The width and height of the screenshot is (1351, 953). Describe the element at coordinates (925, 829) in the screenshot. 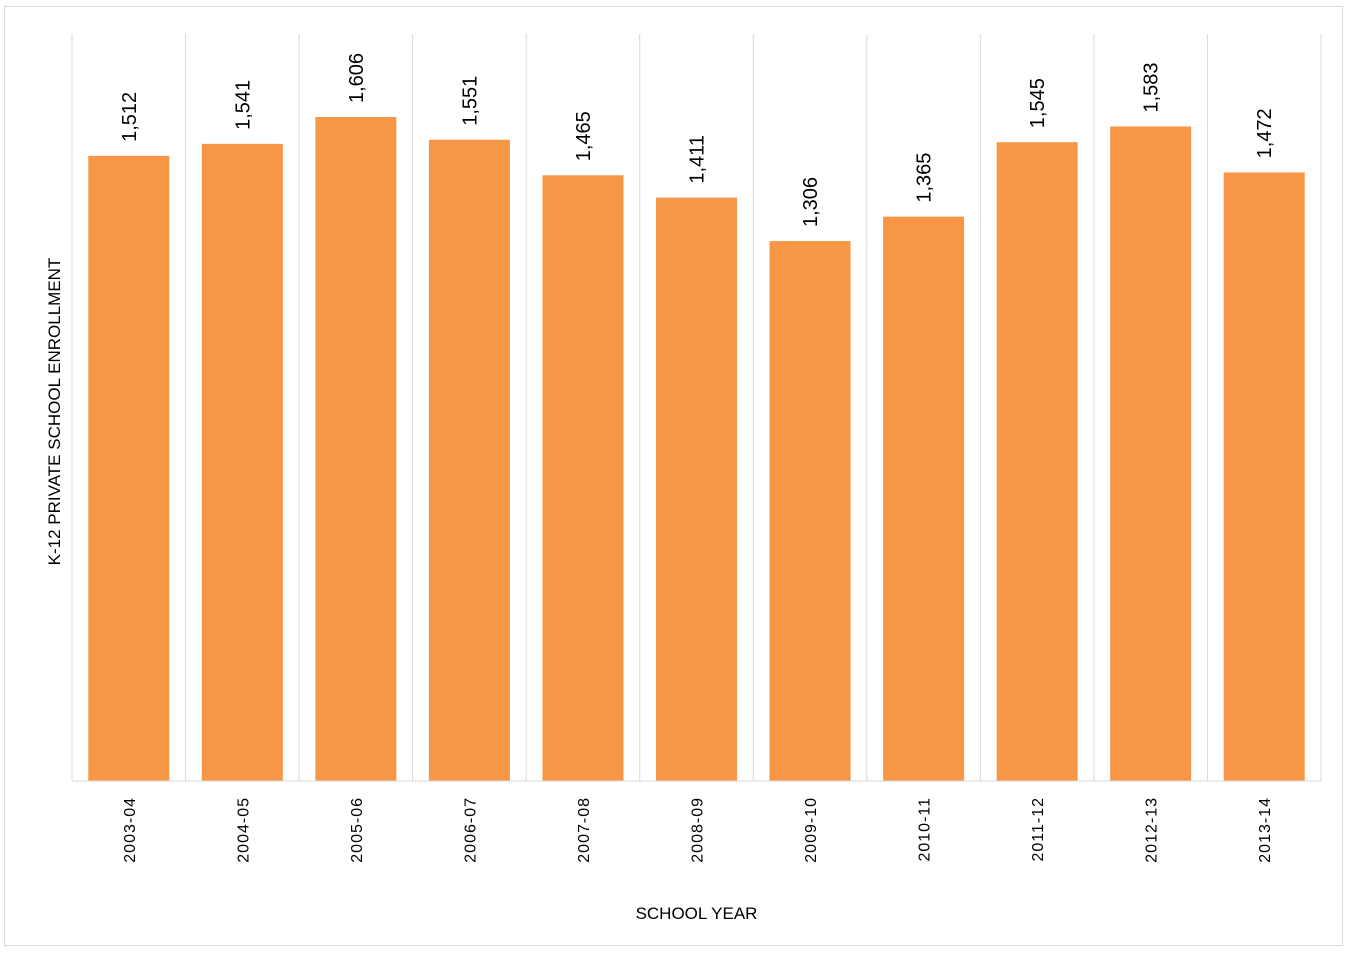

I see `x-tick-label-2010-11: 2010-11` at that location.